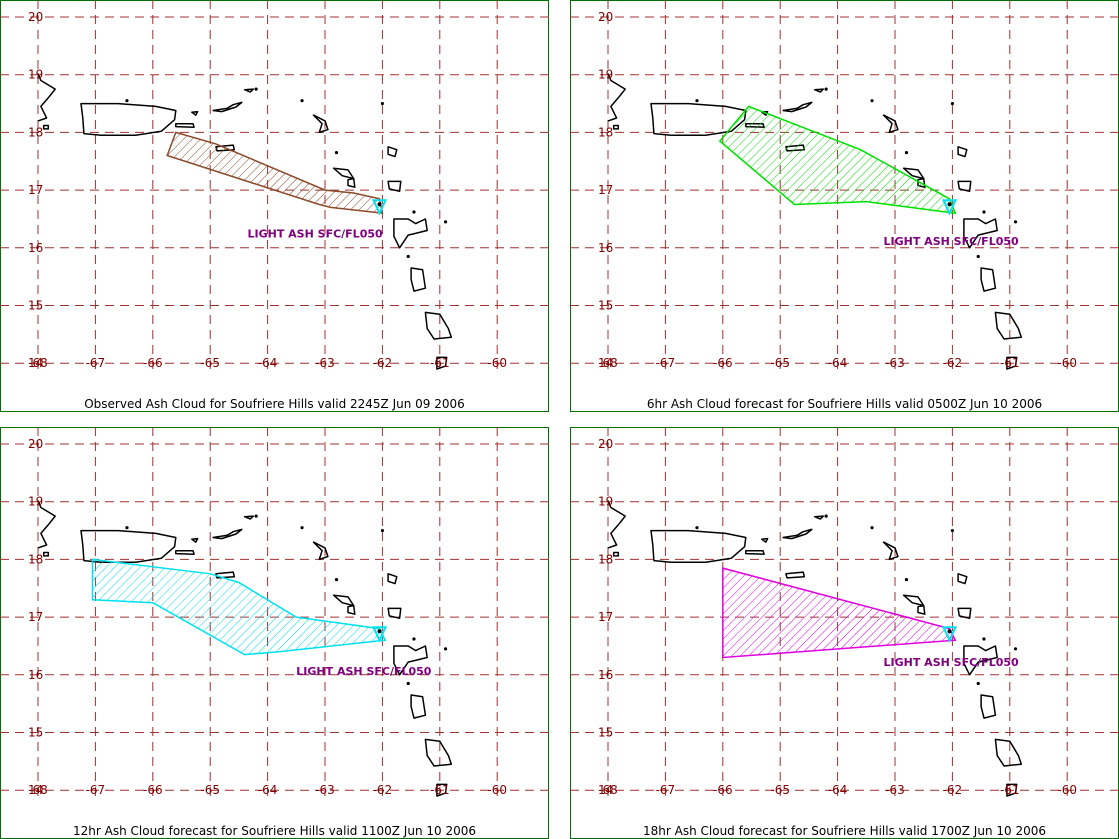 This screenshot has height=839, width=1119. Describe the element at coordinates (605, 733) in the screenshot. I see `lat-tick-label: 15` at that location.